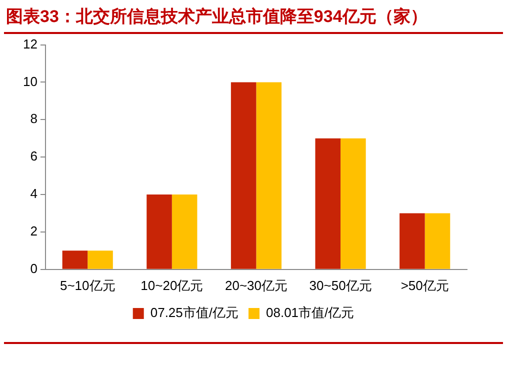 This screenshot has width=507, height=366. What do you see at coordinates (34, 268) in the screenshot?
I see `y-tick-label: 0` at bounding box center [34, 268].